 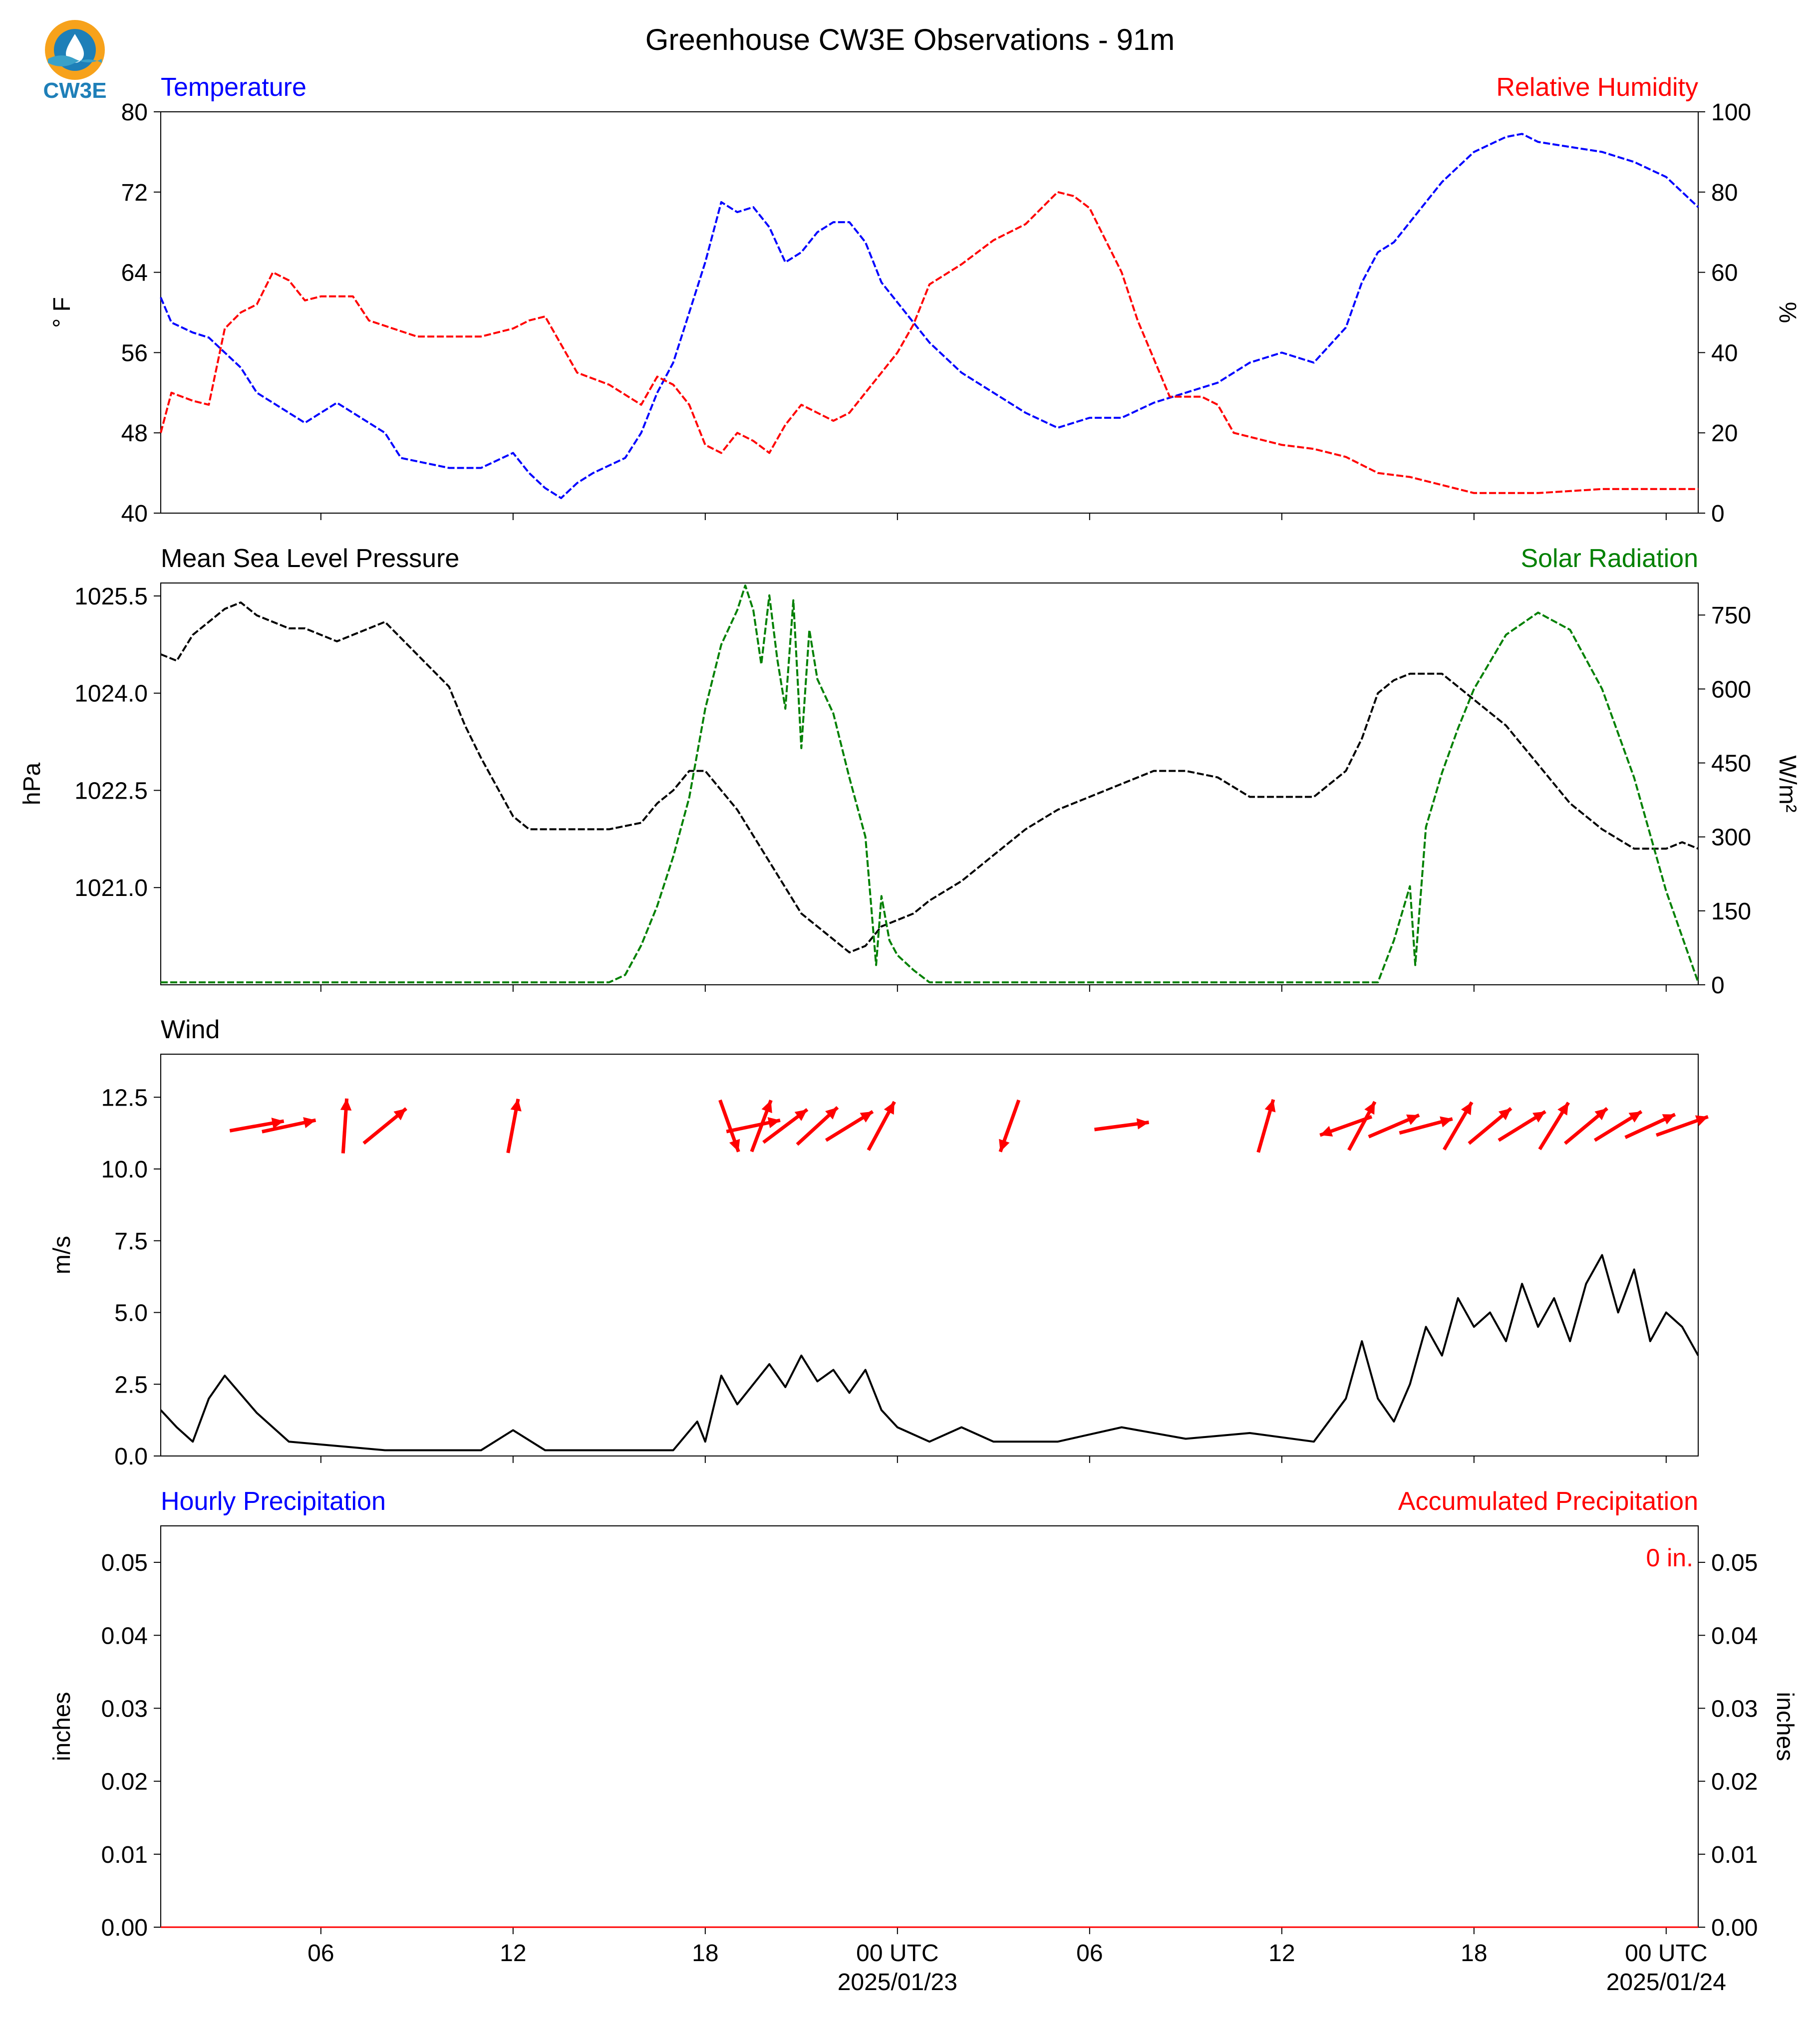 I want to click on panel-left-title: Temperature, so click(x=233, y=87).